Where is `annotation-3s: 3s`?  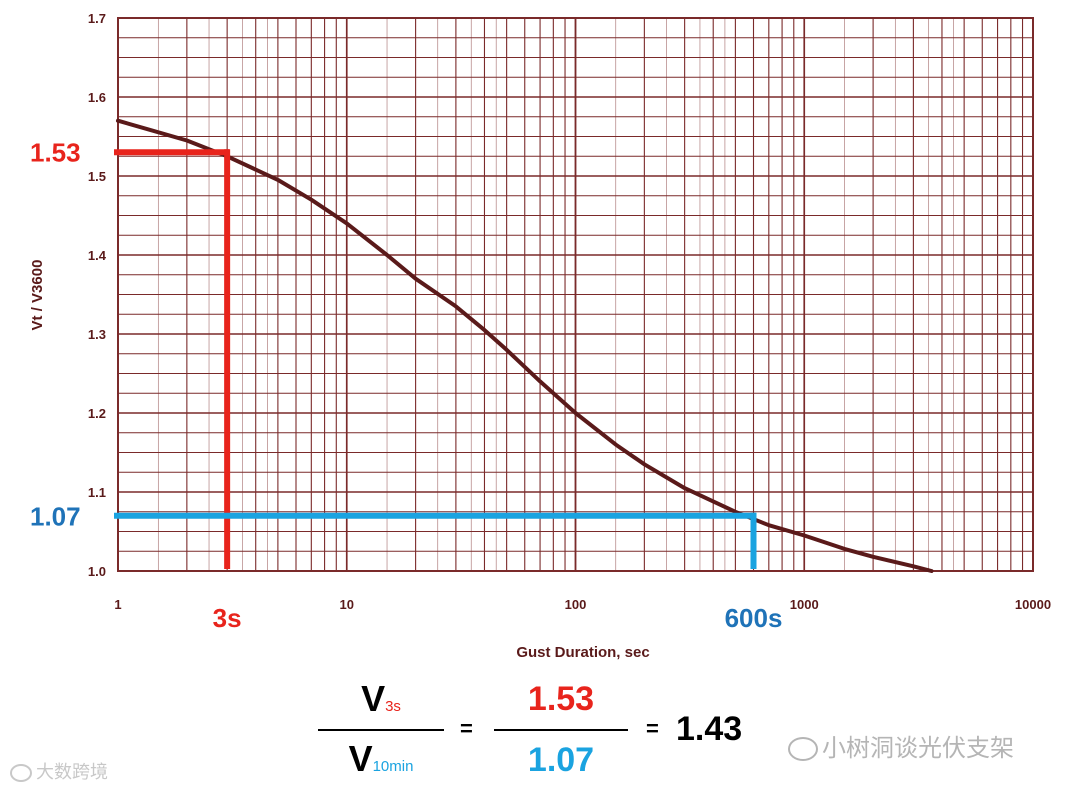 annotation-3s: 3s is located at coordinates (227, 618).